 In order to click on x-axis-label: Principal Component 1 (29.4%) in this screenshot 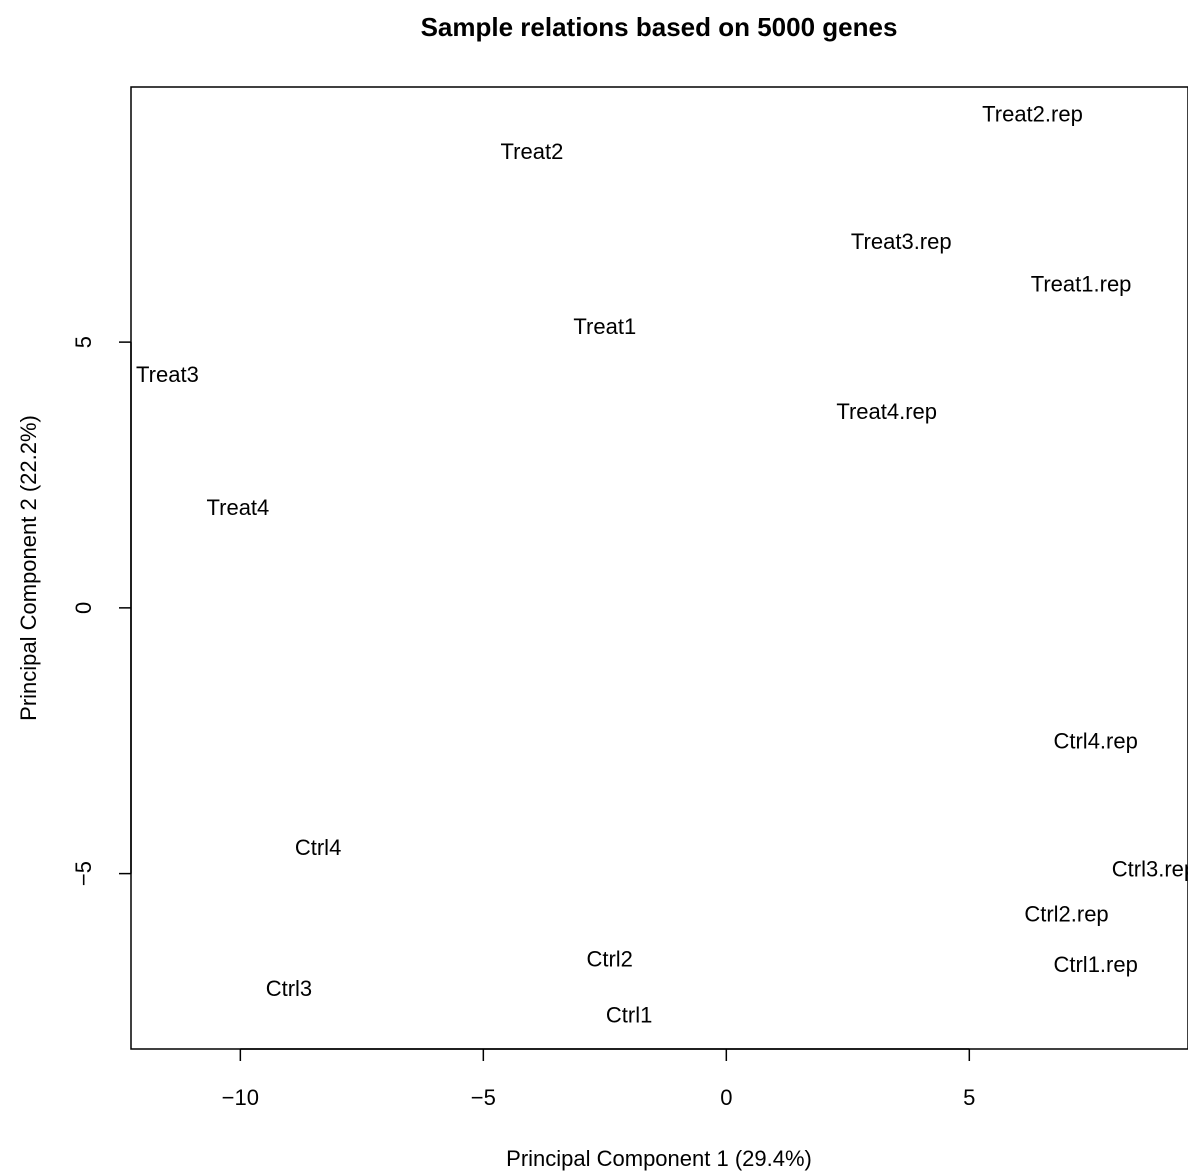, I will do `click(659, 1158)`.